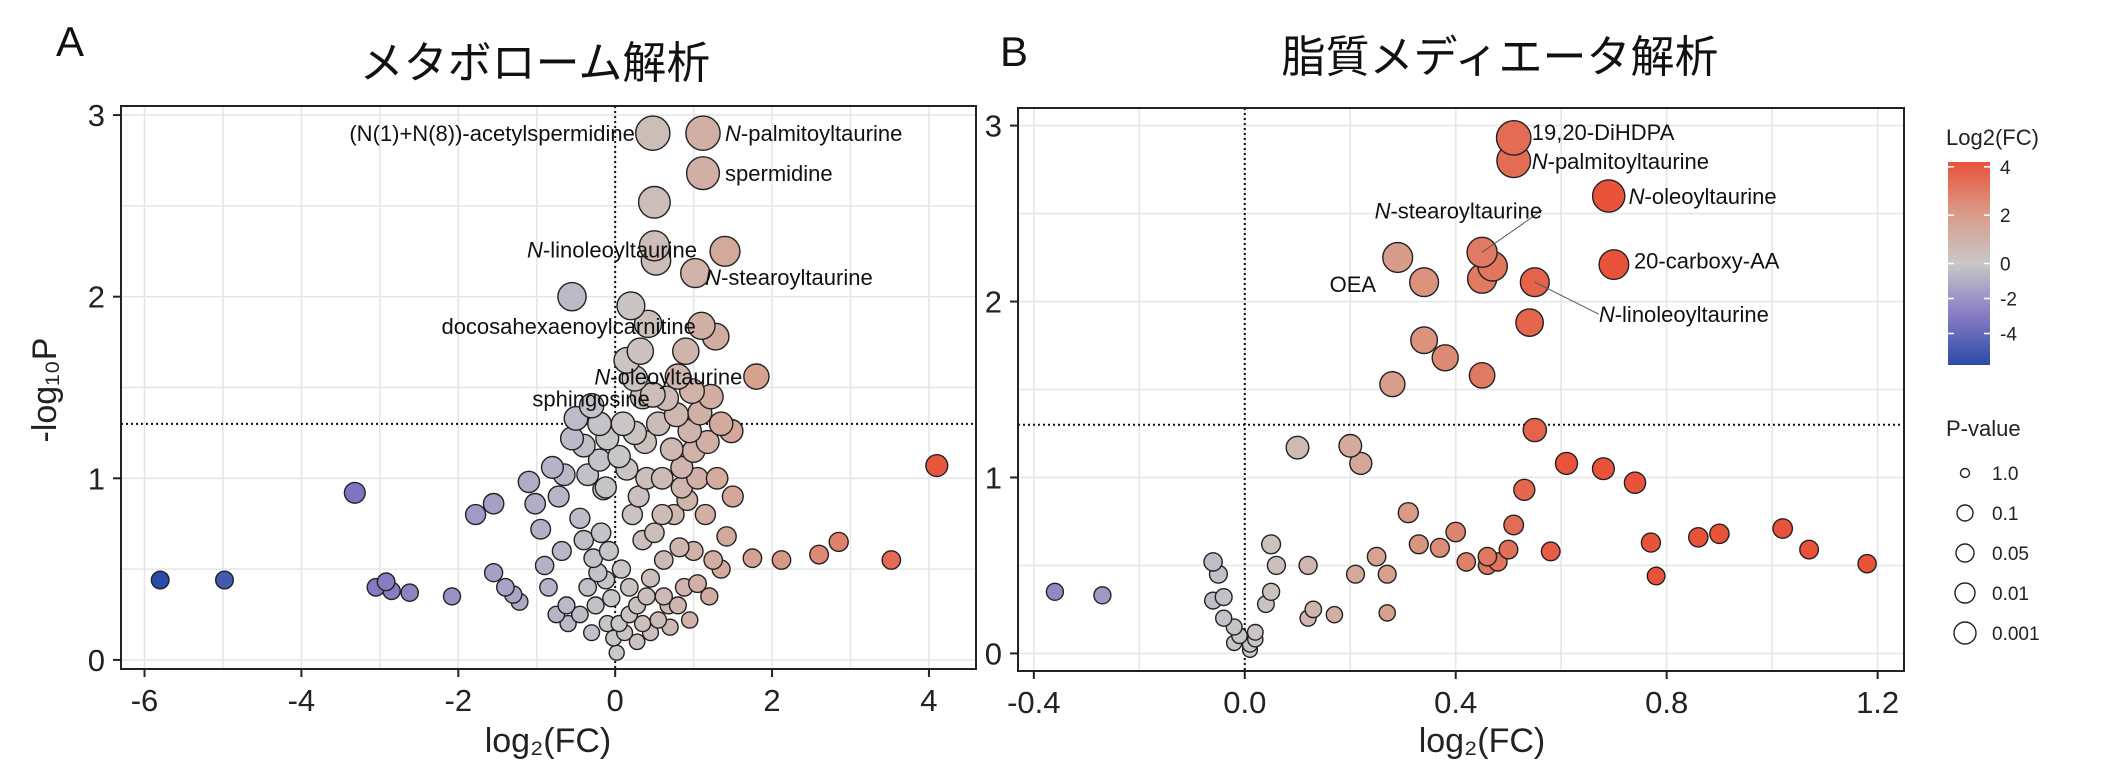 This screenshot has height=768, width=2111. Describe the element at coordinates (590, 398) in the screenshot. I see `panel-a-annotation-label: sphingosine` at that location.